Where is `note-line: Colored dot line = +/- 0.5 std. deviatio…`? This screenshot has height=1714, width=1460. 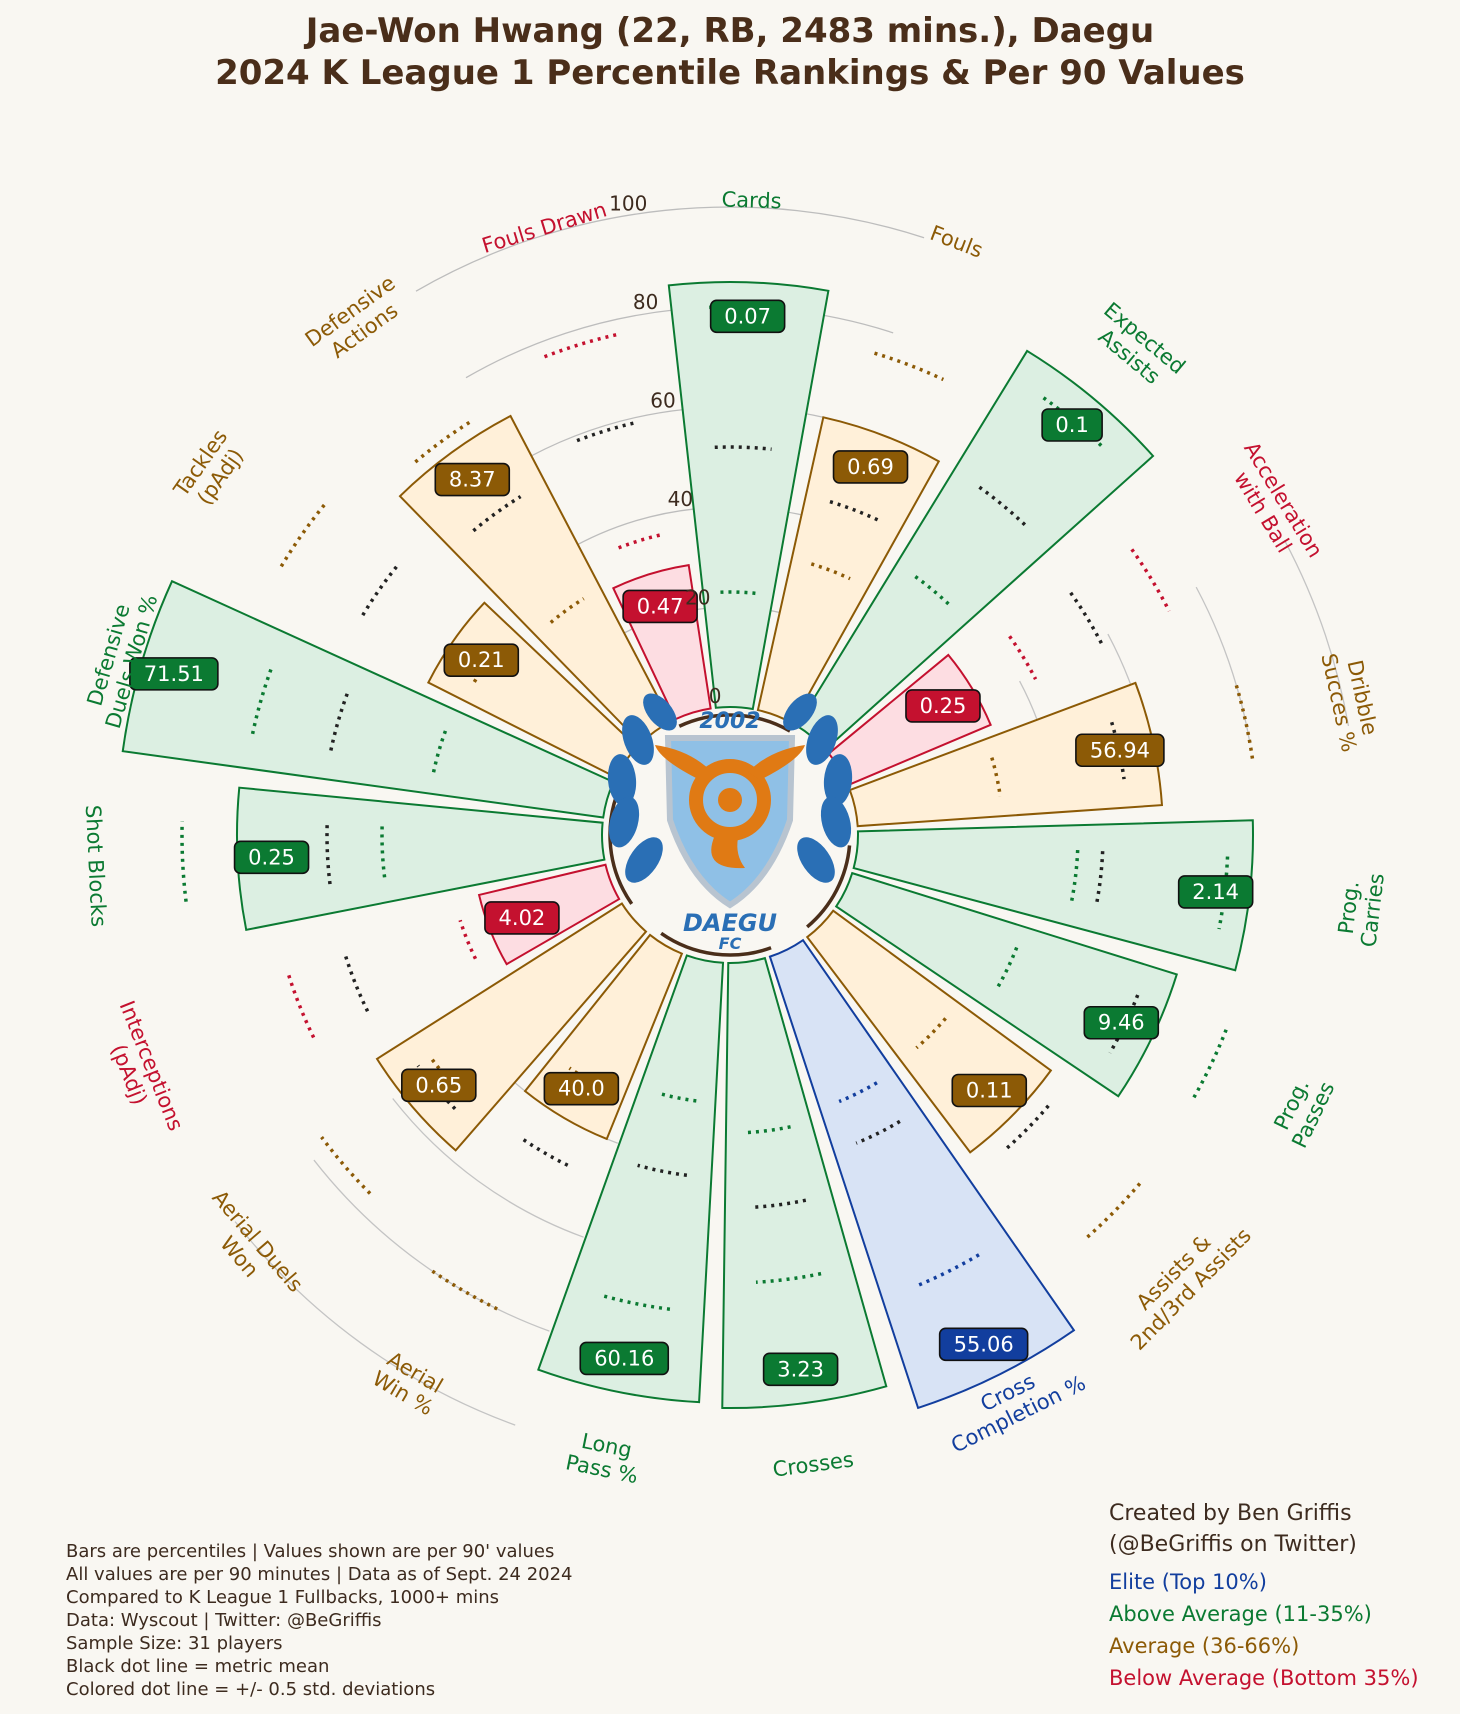 note-line: Colored dot line = +/- 0.5 std. deviatio… is located at coordinates (250, 1689).